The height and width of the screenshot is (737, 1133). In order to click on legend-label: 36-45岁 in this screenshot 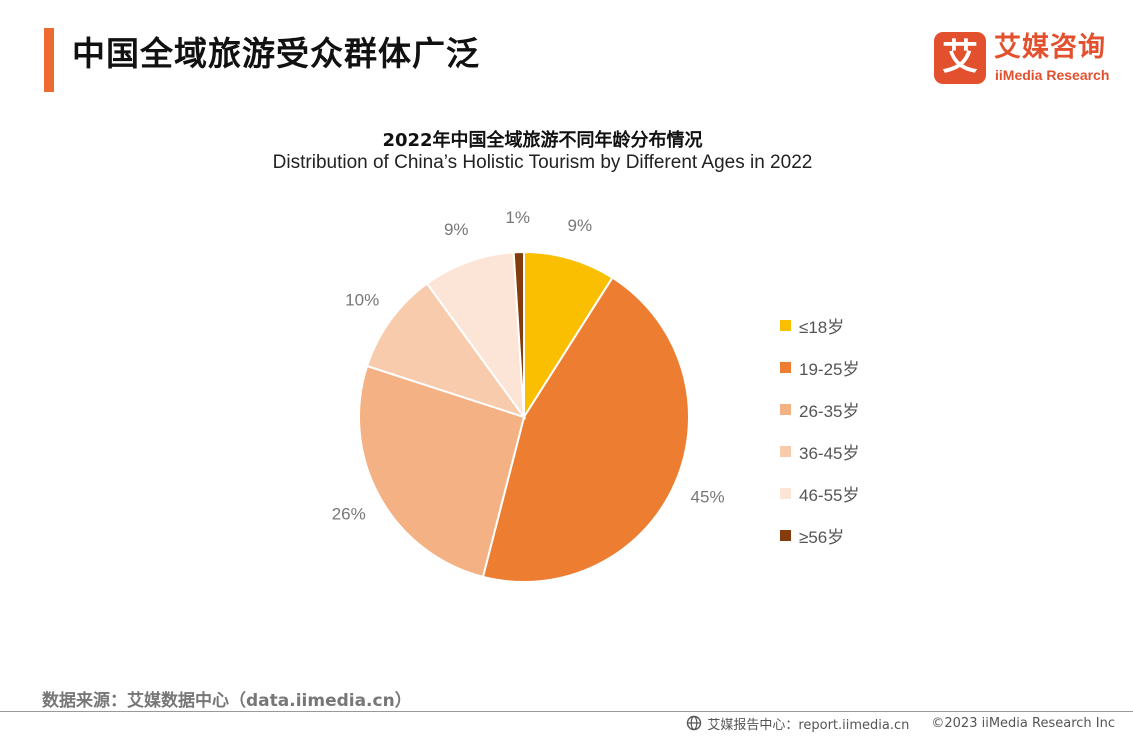, I will do `click(829, 453)`.